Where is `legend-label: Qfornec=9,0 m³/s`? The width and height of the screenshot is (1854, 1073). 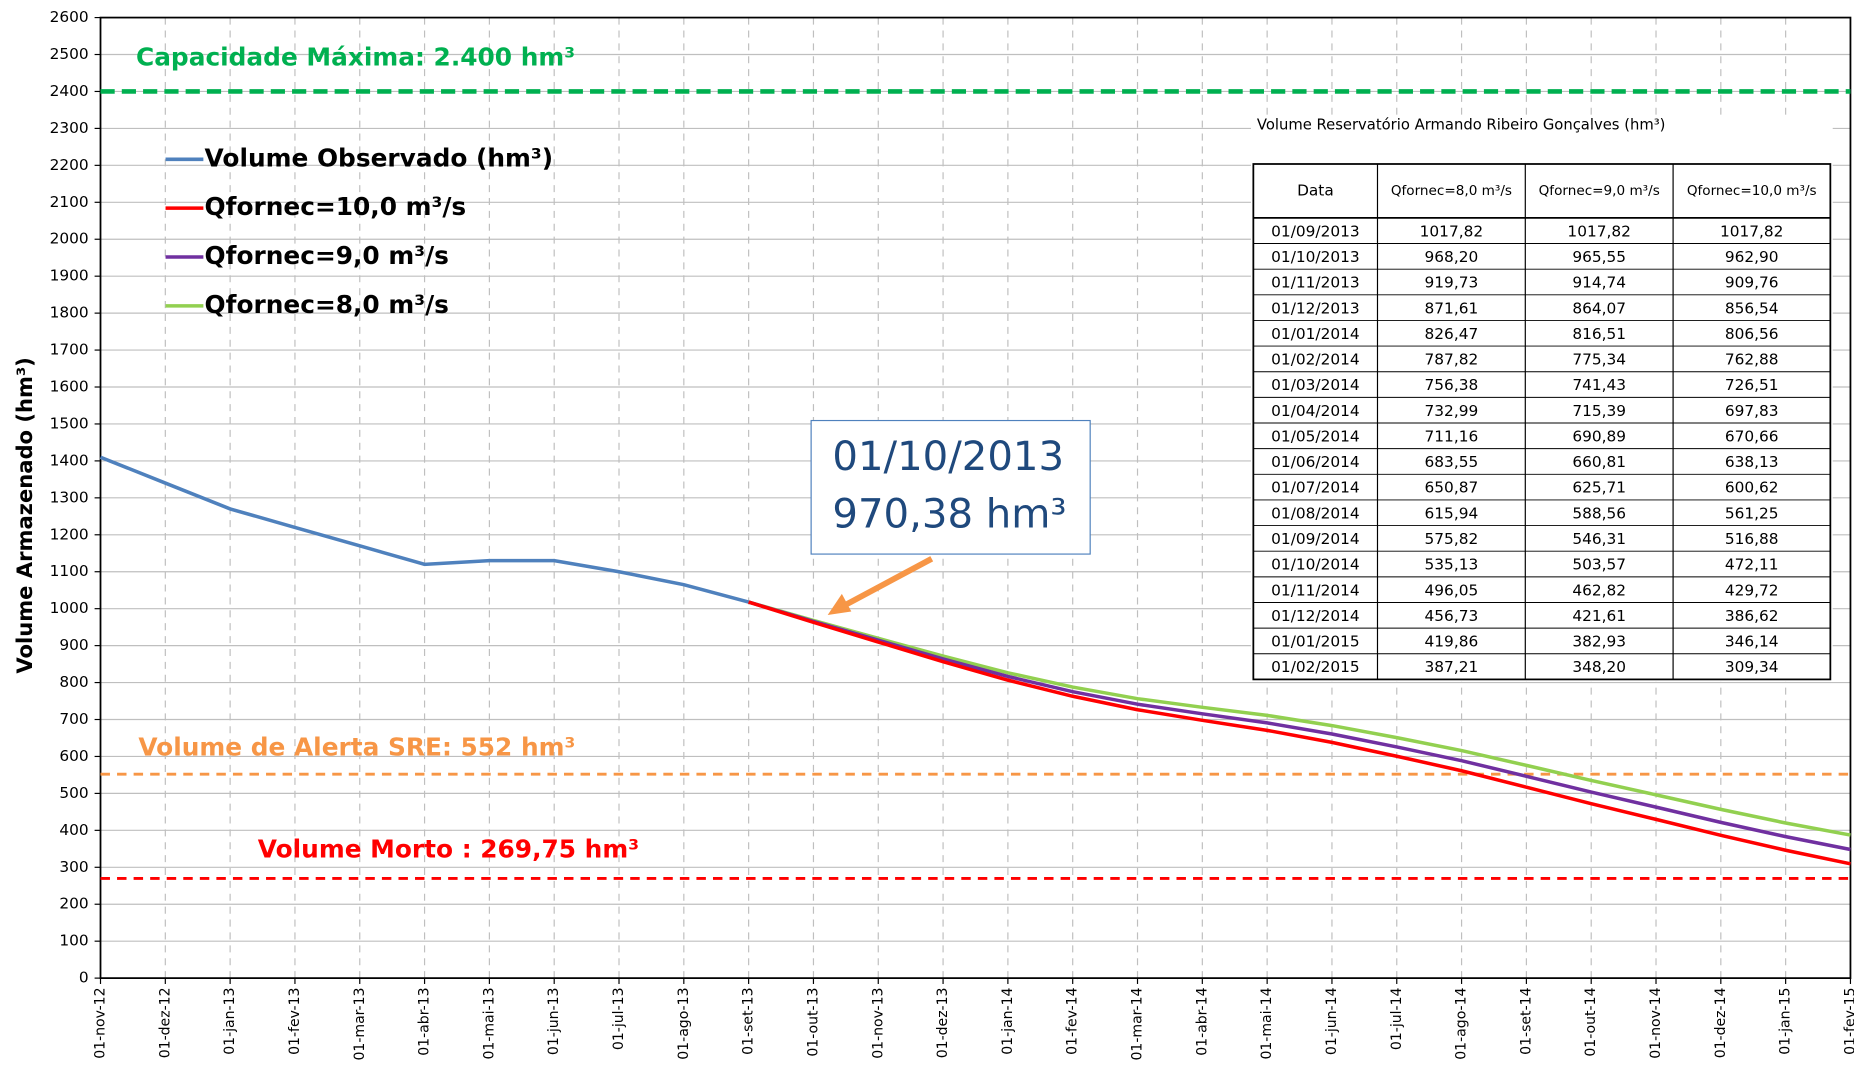
legend-label: Qfornec=9,0 m³/s is located at coordinates (327, 255).